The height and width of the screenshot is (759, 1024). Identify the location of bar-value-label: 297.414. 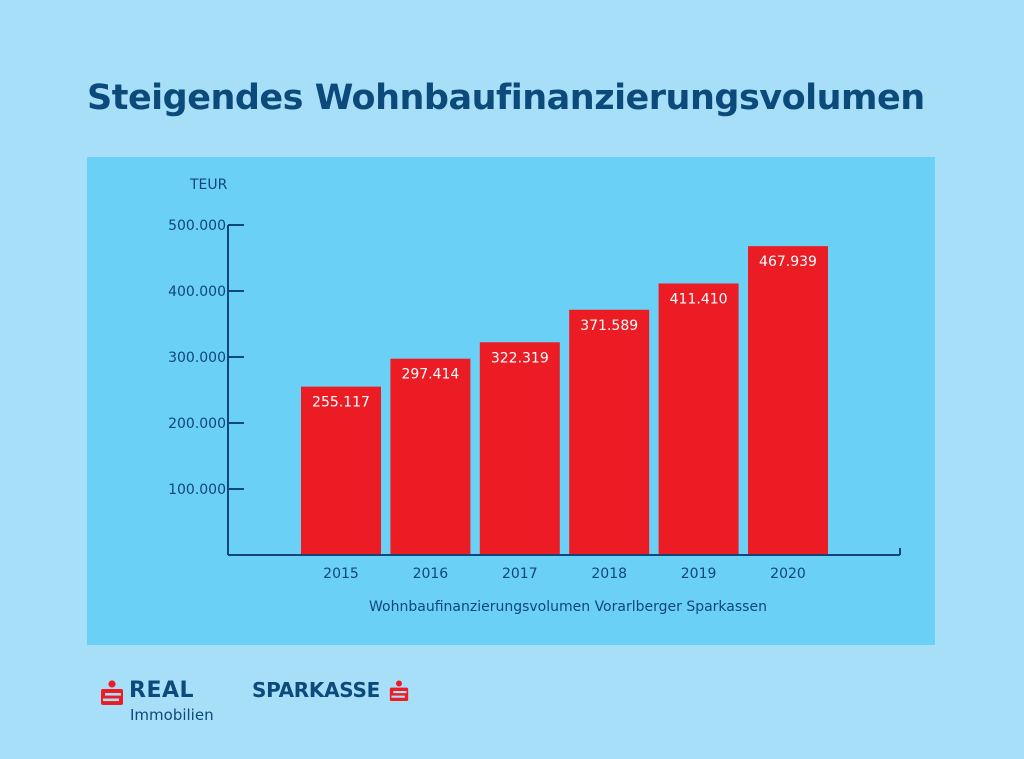
(430, 375).